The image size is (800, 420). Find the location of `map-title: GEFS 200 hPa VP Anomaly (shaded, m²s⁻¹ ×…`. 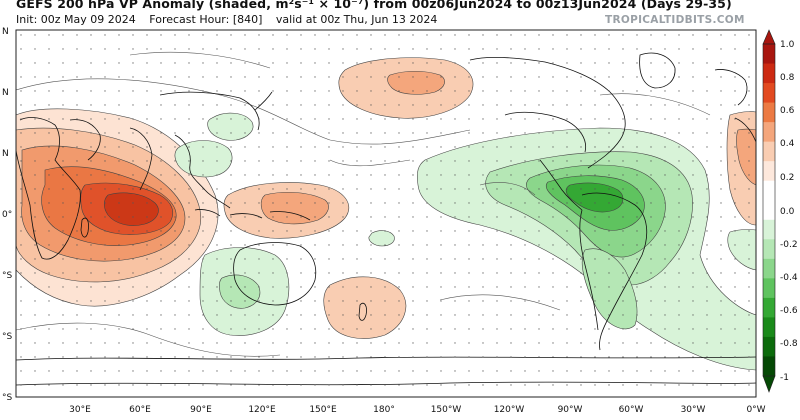

map-title: GEFS 200 hPa VP Anomaly (shaded, m²s⁻¹ ×… is located at coordinates (374, 5).